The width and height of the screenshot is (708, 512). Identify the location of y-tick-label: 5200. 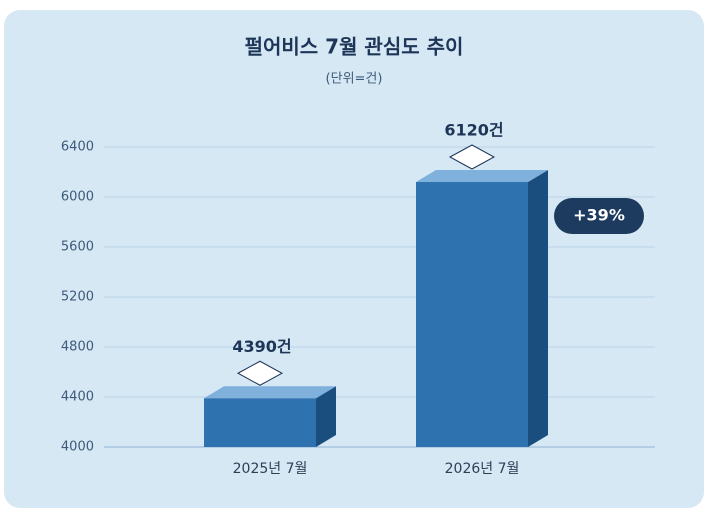
(77, 297).